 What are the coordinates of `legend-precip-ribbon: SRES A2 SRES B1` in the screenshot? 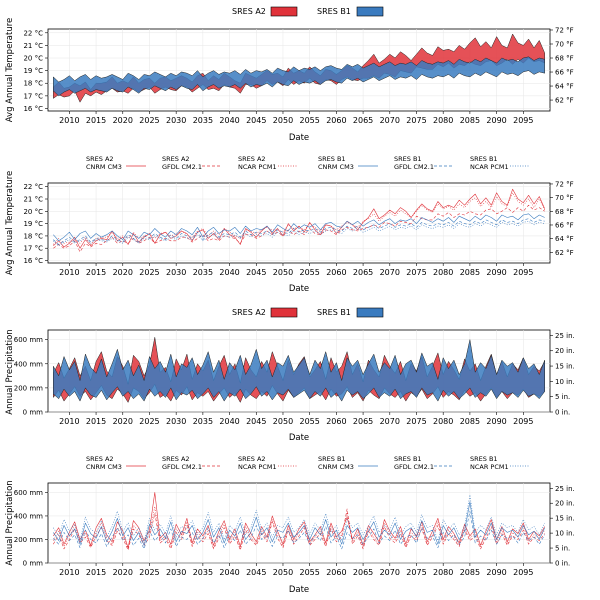 It's located at (308, 312).